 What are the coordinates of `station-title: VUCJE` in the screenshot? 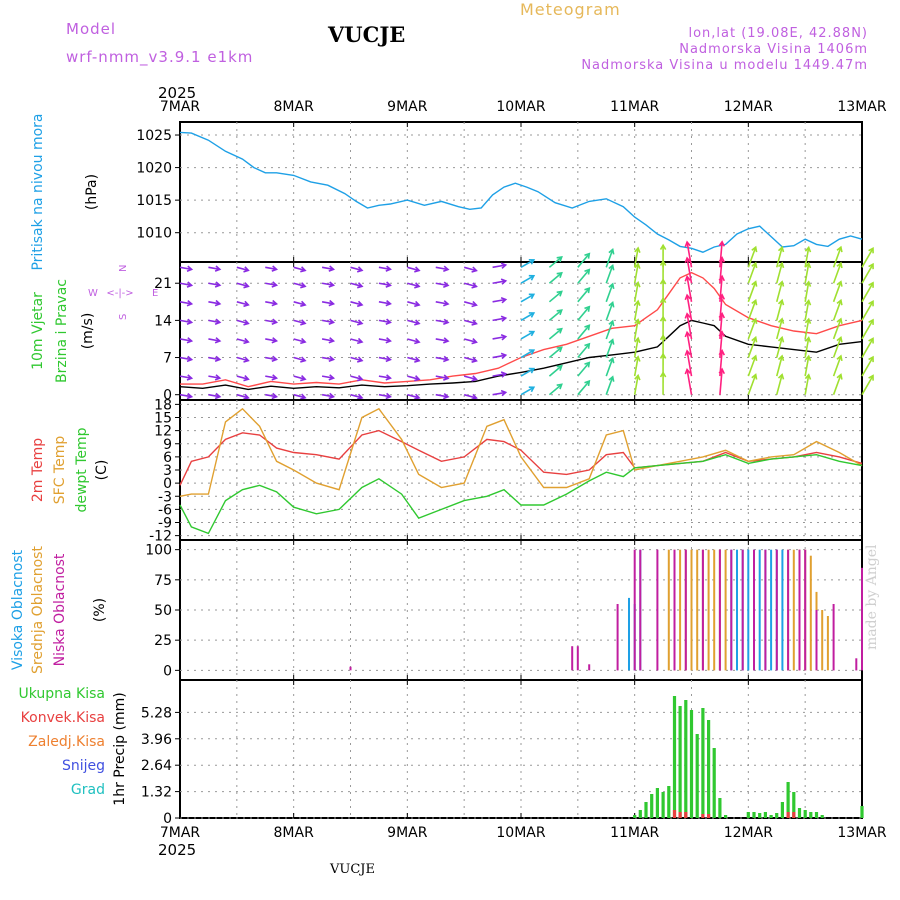 It's located at (367, 34).